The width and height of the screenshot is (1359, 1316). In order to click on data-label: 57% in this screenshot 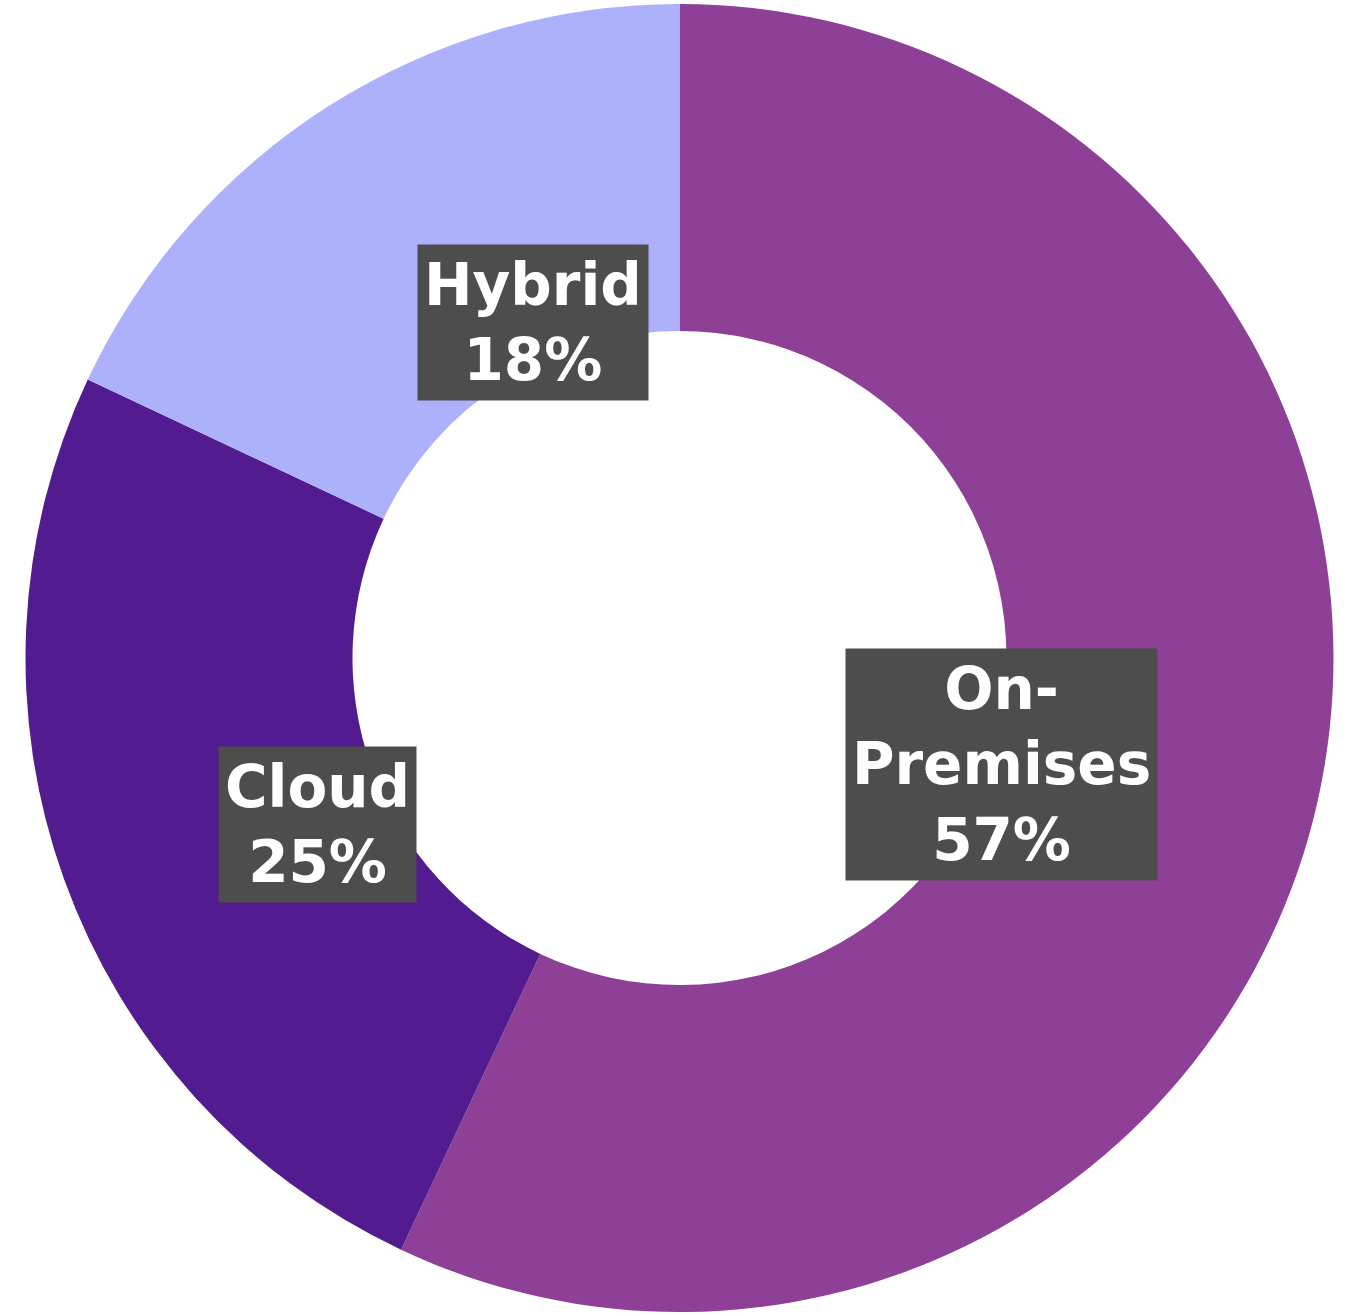, I will do `click(1001, 839)`.